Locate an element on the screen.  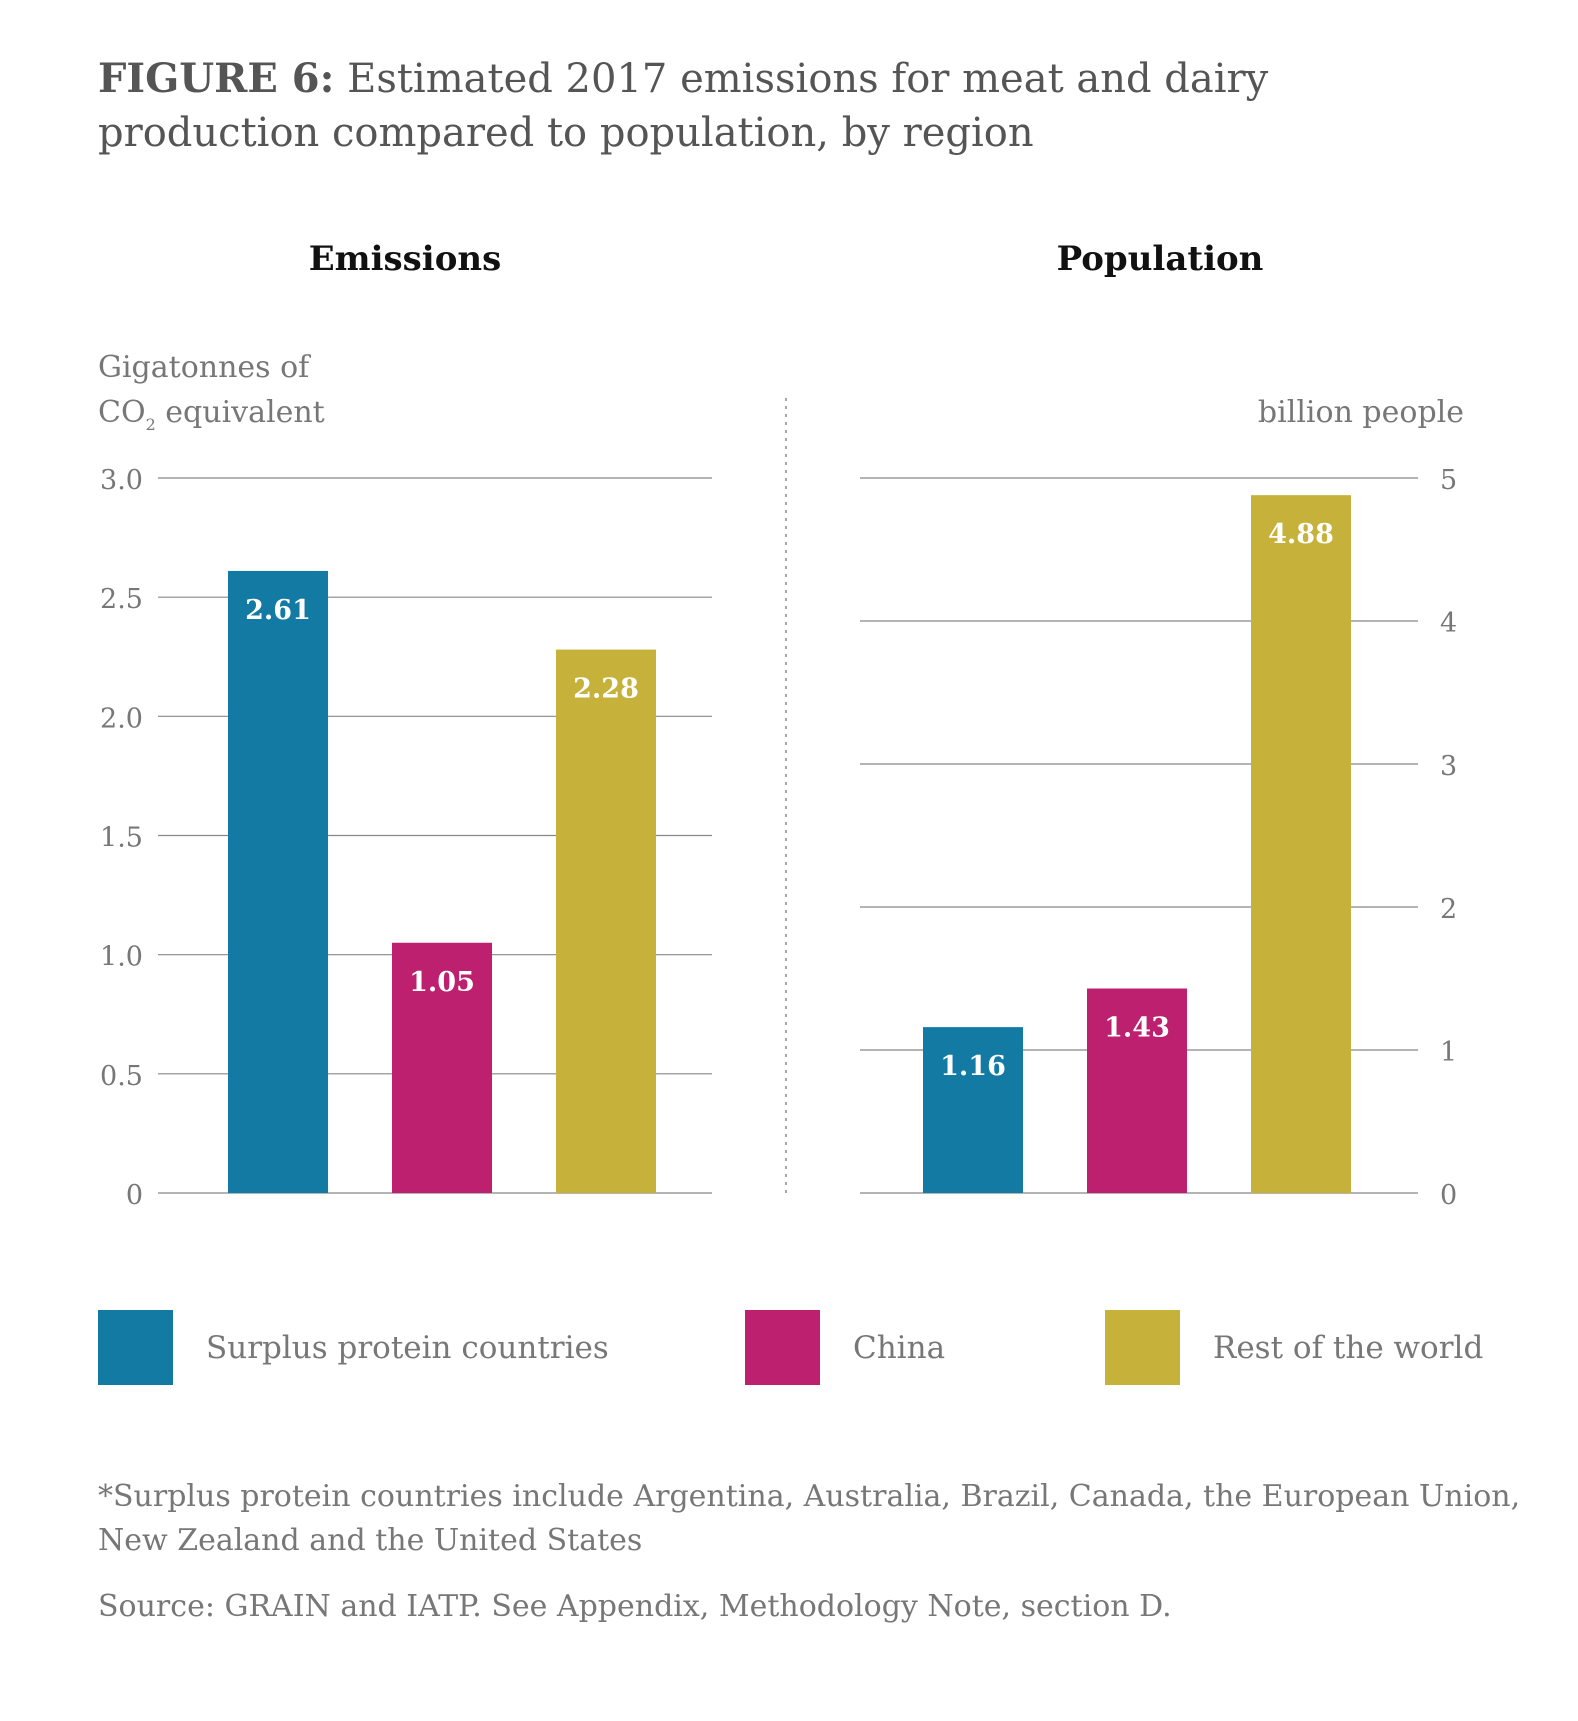
emissions-data-label-1: 1.05 is located at coordinates (442, 982).